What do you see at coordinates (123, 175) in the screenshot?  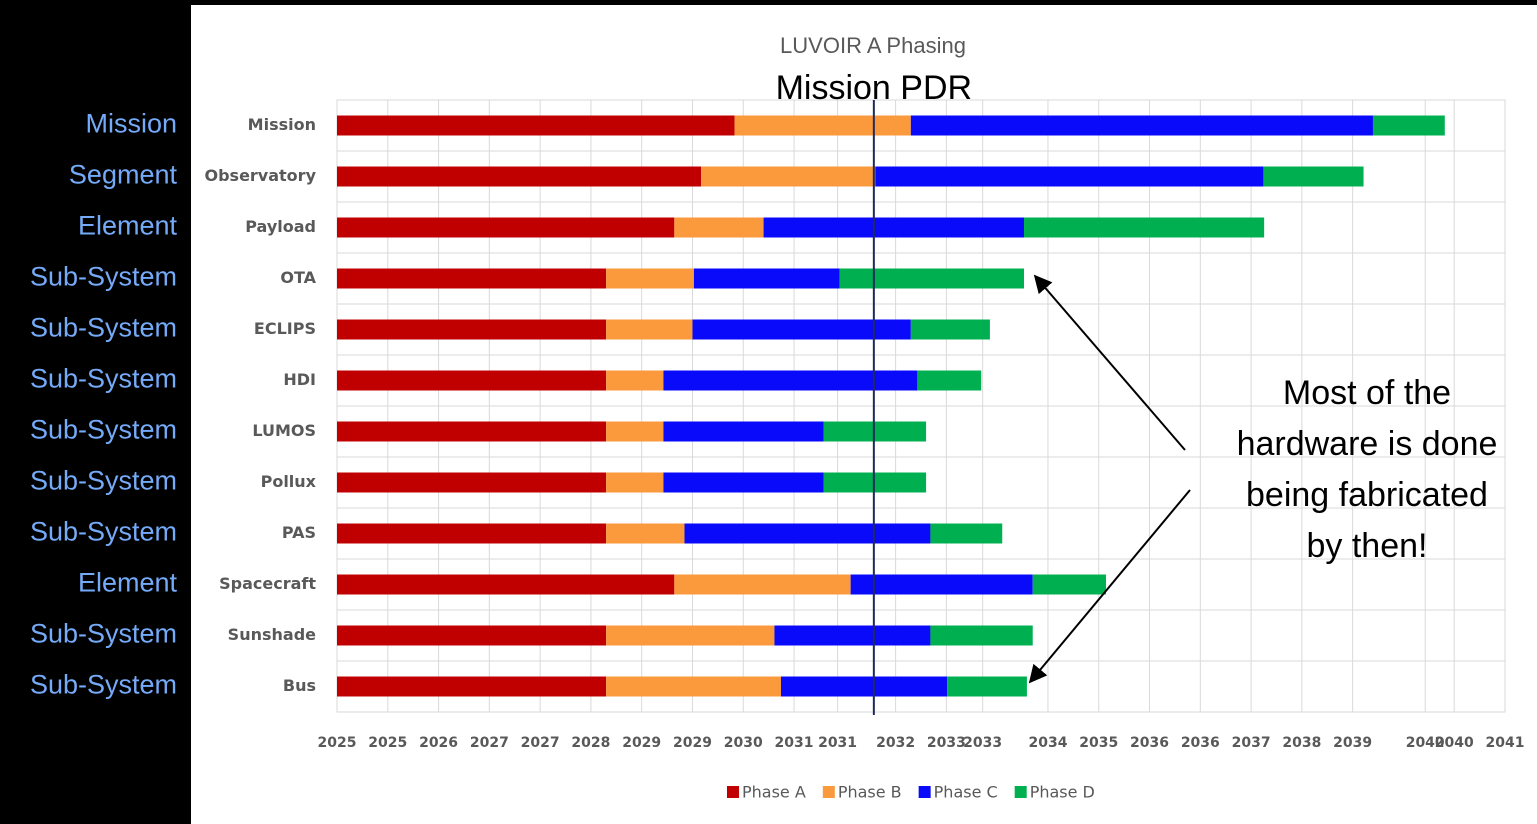 I see `level-label: Segment` at bounding box center [123, 175].